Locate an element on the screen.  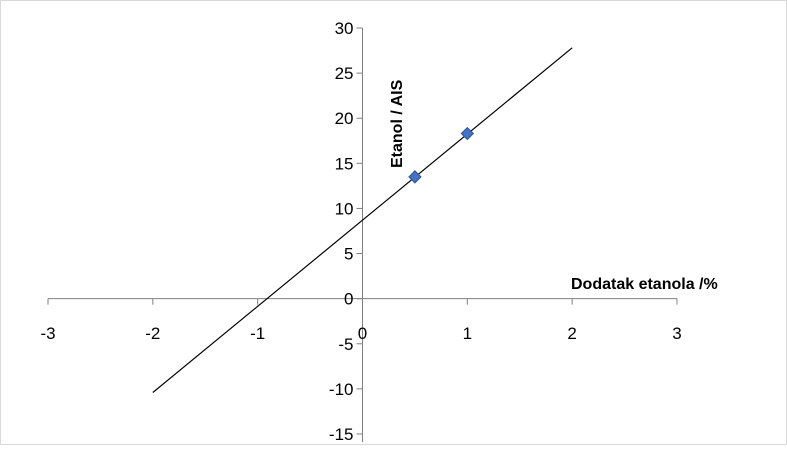
y-tick-label: 20 is located at coordinates (344, 118).